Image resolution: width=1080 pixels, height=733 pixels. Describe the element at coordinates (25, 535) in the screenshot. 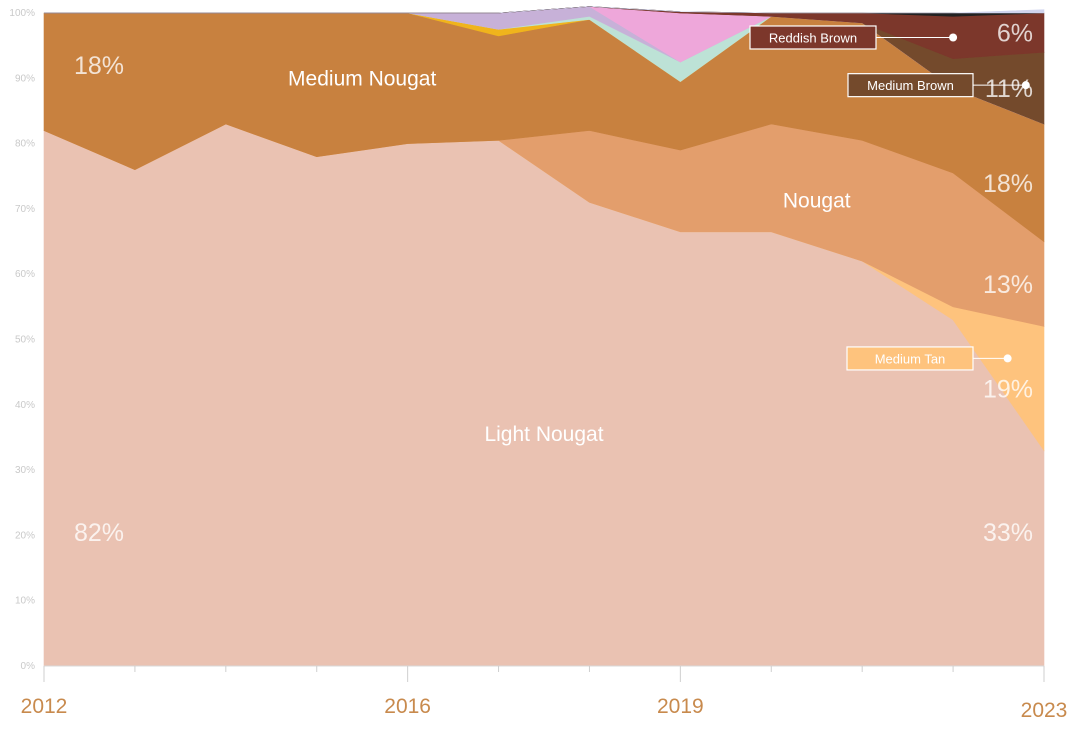

I see `y-tick-label: 20%` at that location.